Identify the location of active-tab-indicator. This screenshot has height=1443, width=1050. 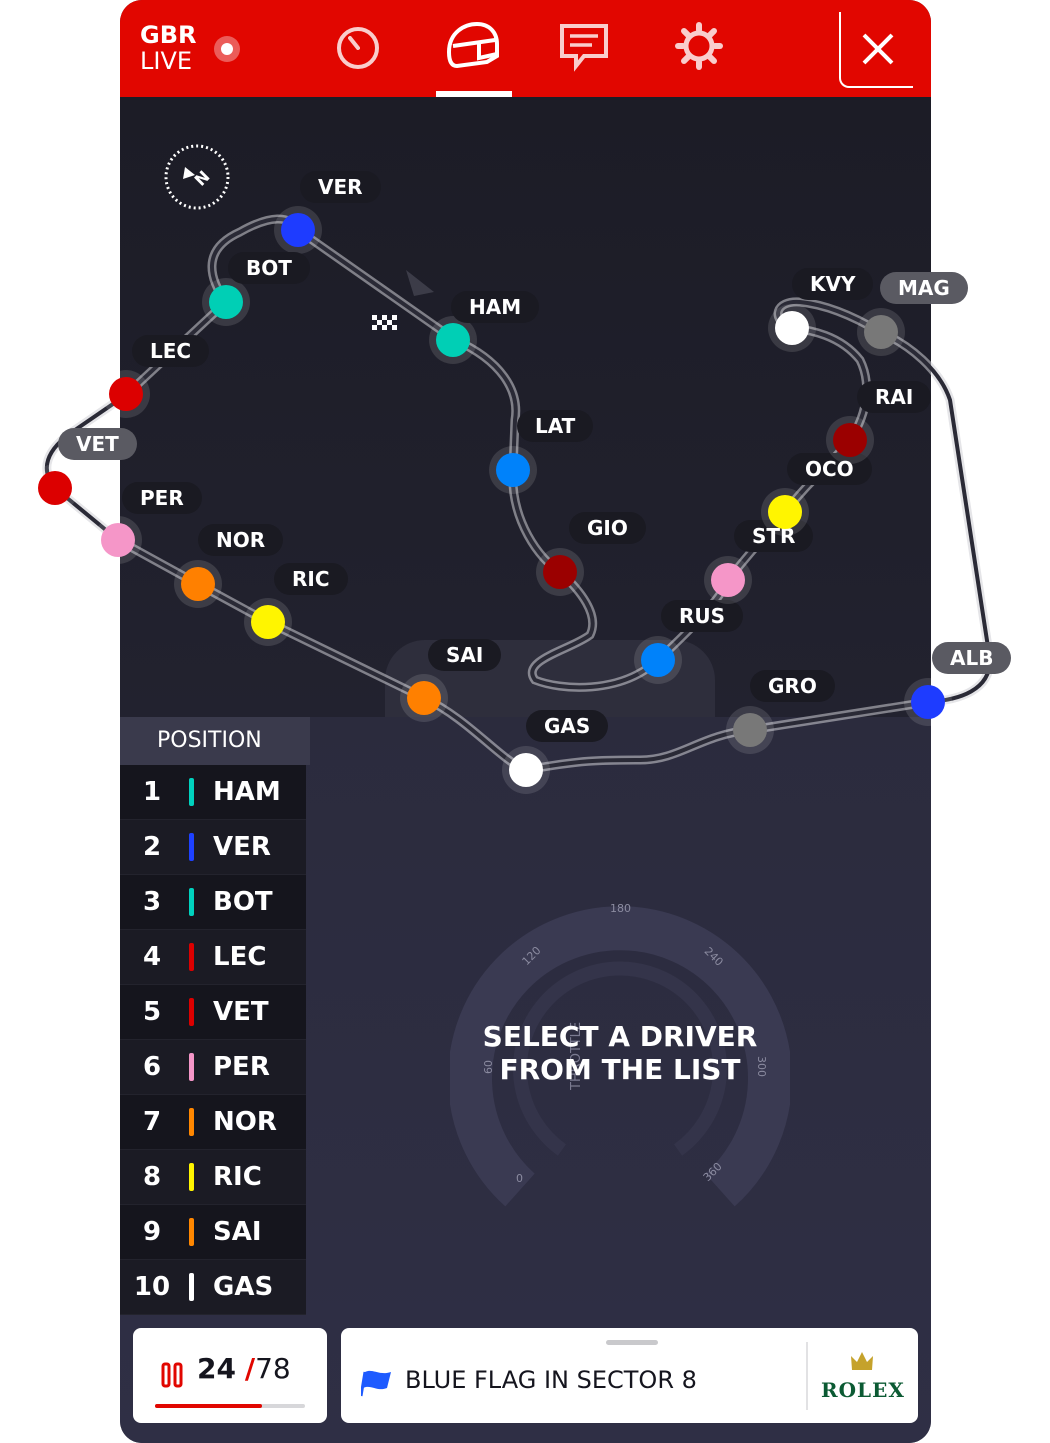
(474, 94).